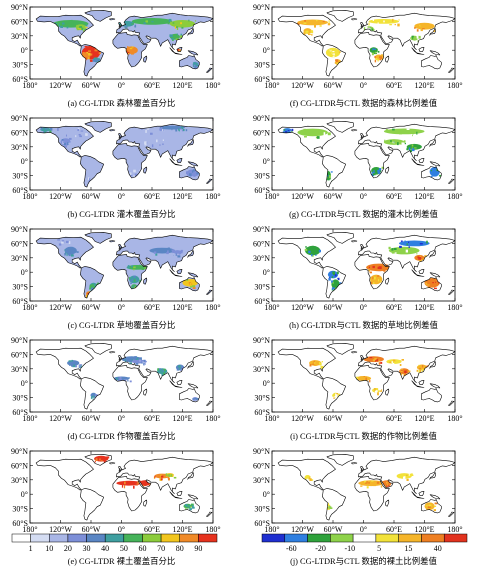  What do you see at coordinates (363, 561) in the screenshot?
I see `caption-j: (j) CG-LTDR与CTL 数据的裸土比例差值` at bounding box center [363, 561].